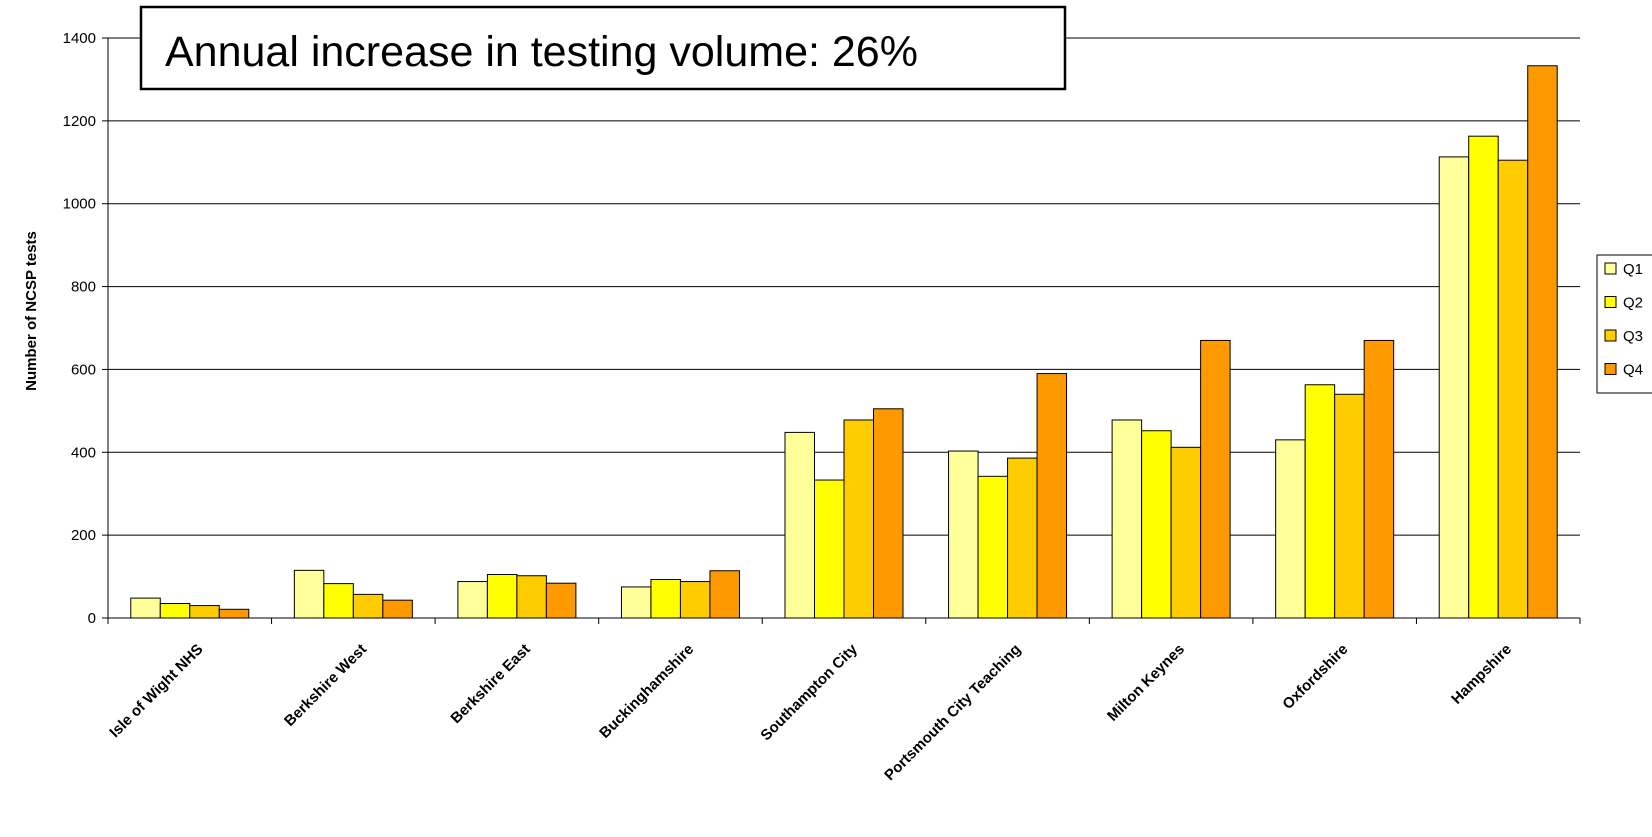 The width and height of the screenshot is (1652, 837). What do you see at coordinates (809, 692) in the screenshot?
I see `x-tick-label: Southampton City` at bounding box center [809, 692].